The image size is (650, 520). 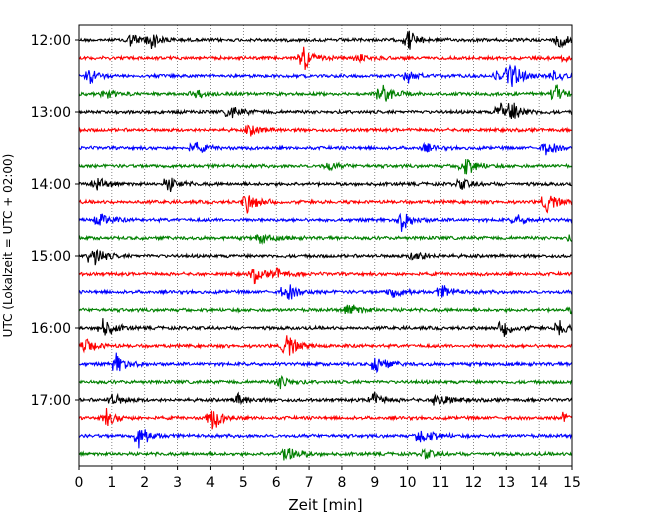 What do you see at coordinates (177, 483) in the screenshot?
I see `x-tick-label: 3` at bounding box center [177, 483].